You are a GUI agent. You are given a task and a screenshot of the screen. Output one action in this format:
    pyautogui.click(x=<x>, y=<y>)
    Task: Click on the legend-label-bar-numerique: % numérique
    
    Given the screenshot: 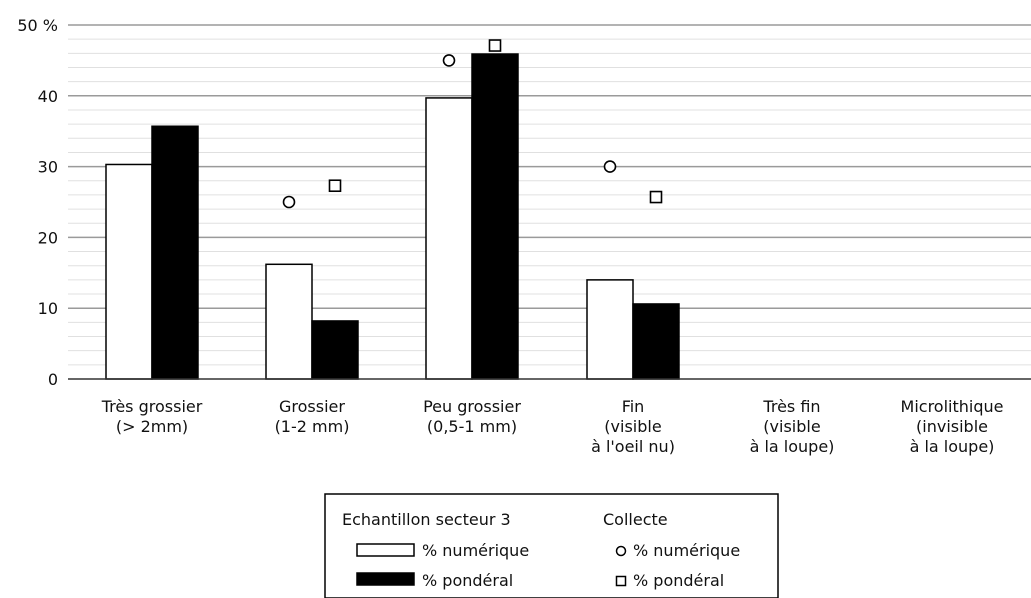 What is the action you would take?
    pyautogui.click(x=475, y=550)
    